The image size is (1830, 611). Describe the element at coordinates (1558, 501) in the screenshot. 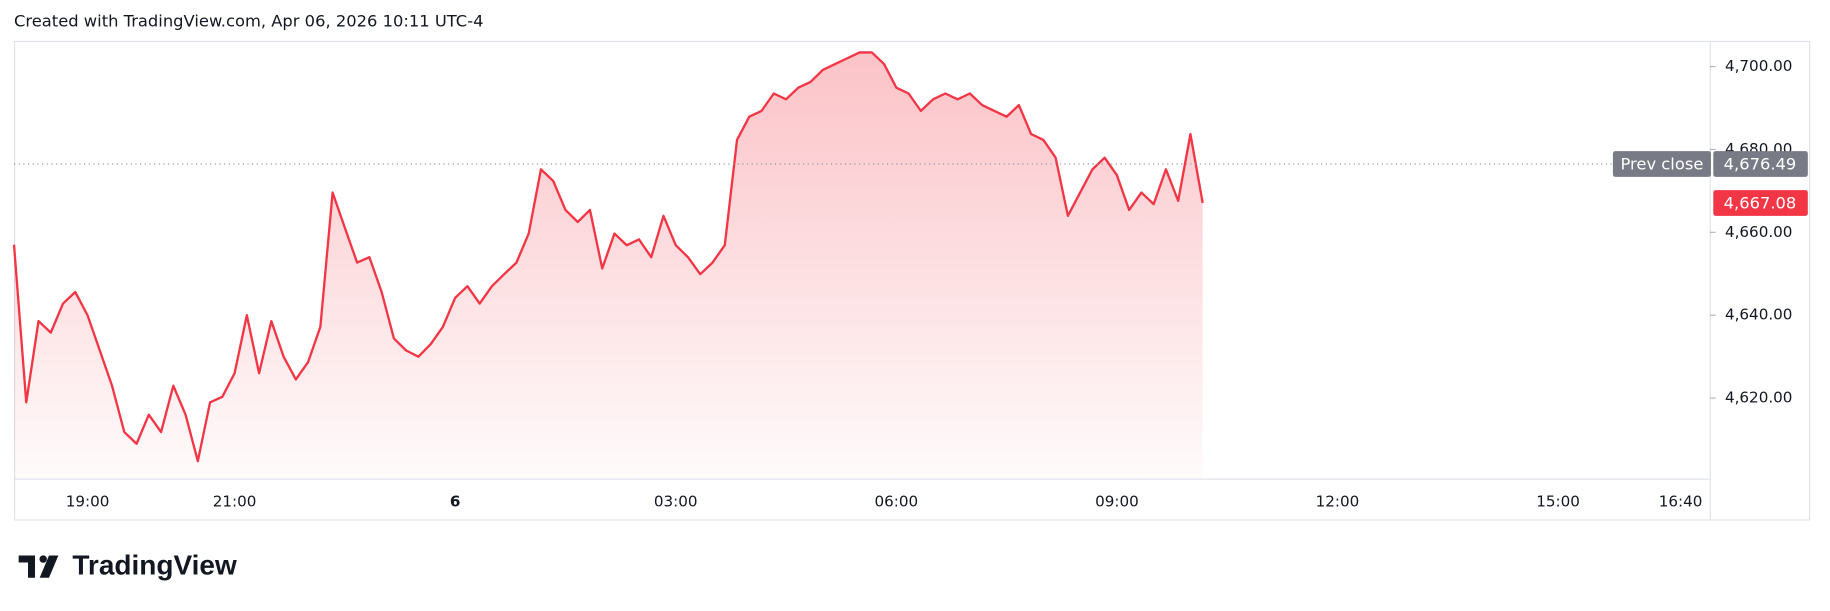

I see `x-tick-label: 15:00` at that location.